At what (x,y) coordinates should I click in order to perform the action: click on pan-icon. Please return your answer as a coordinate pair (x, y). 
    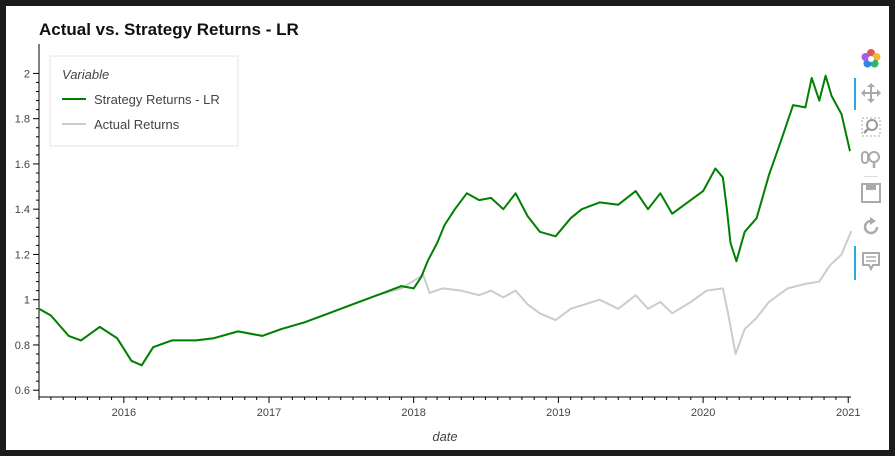
    Looking at the image, I should click on (871, 93).